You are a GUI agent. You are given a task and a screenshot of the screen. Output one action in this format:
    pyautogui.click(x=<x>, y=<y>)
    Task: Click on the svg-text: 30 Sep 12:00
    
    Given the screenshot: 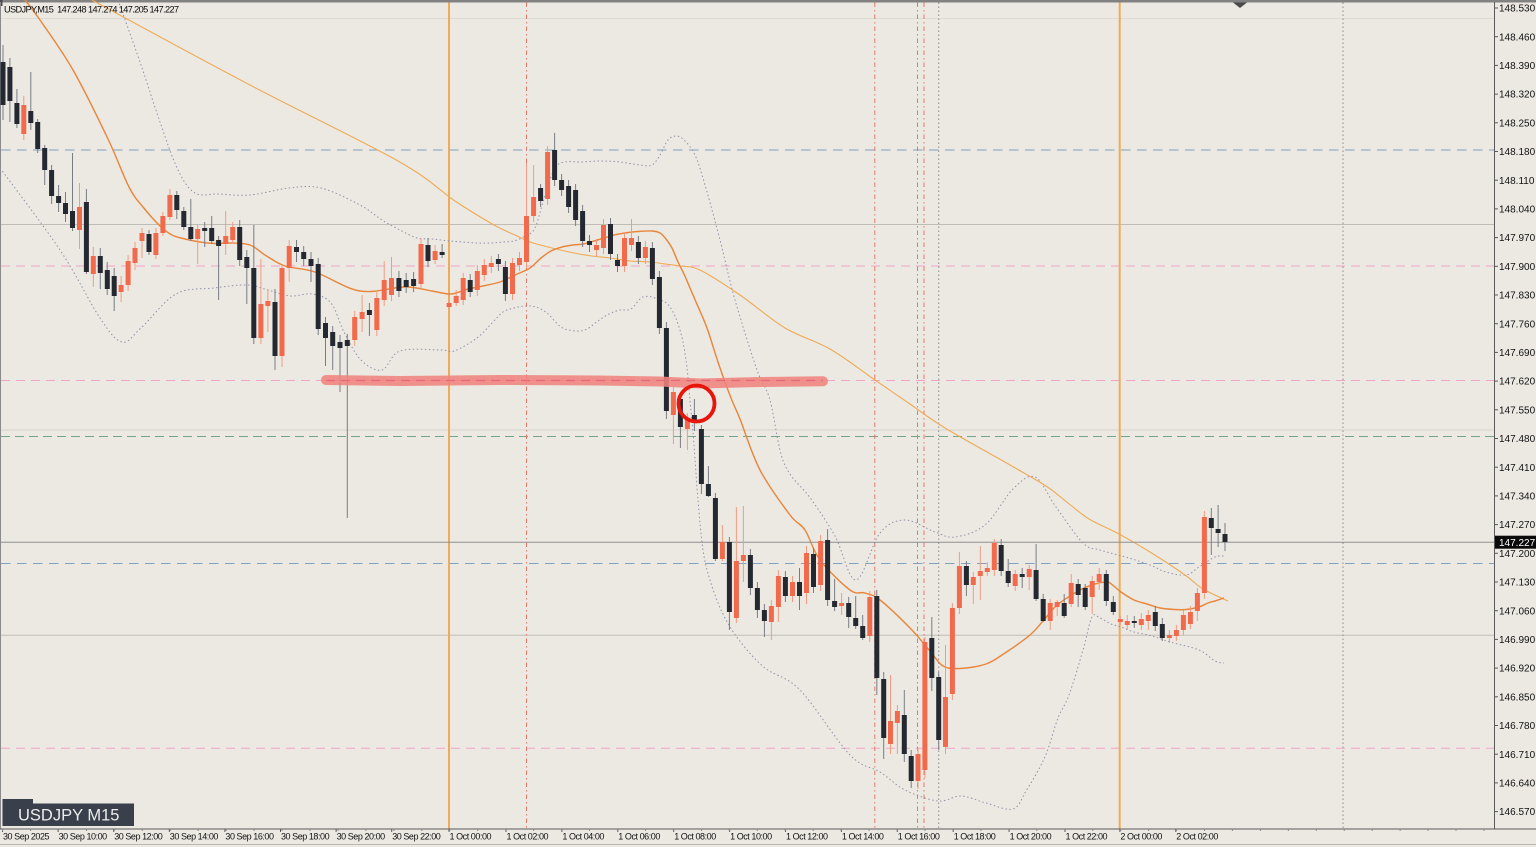 What is the action you would take?
    pyautogui.click(x=138, y=837)
    